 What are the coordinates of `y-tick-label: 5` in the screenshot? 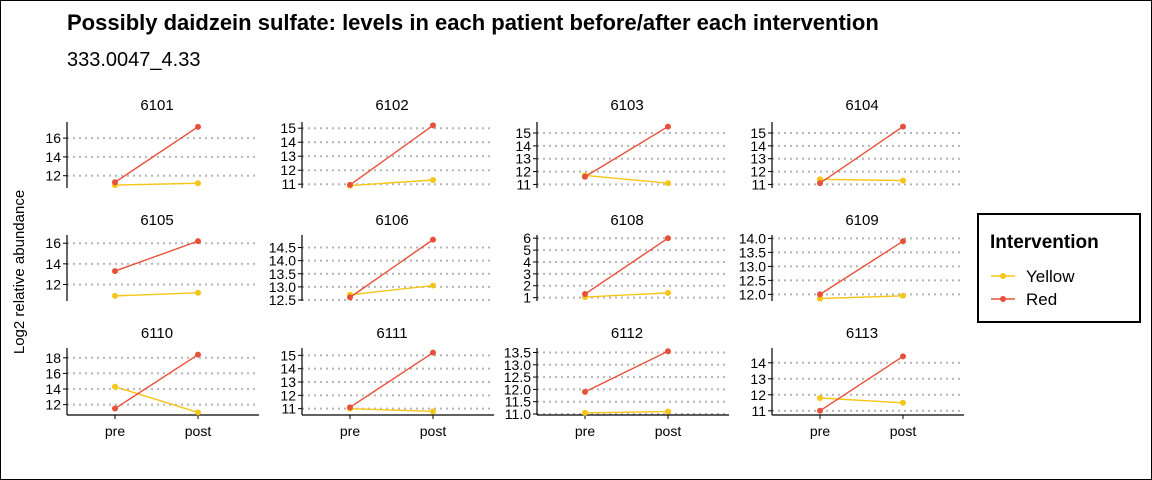 It's located at (527, 250).